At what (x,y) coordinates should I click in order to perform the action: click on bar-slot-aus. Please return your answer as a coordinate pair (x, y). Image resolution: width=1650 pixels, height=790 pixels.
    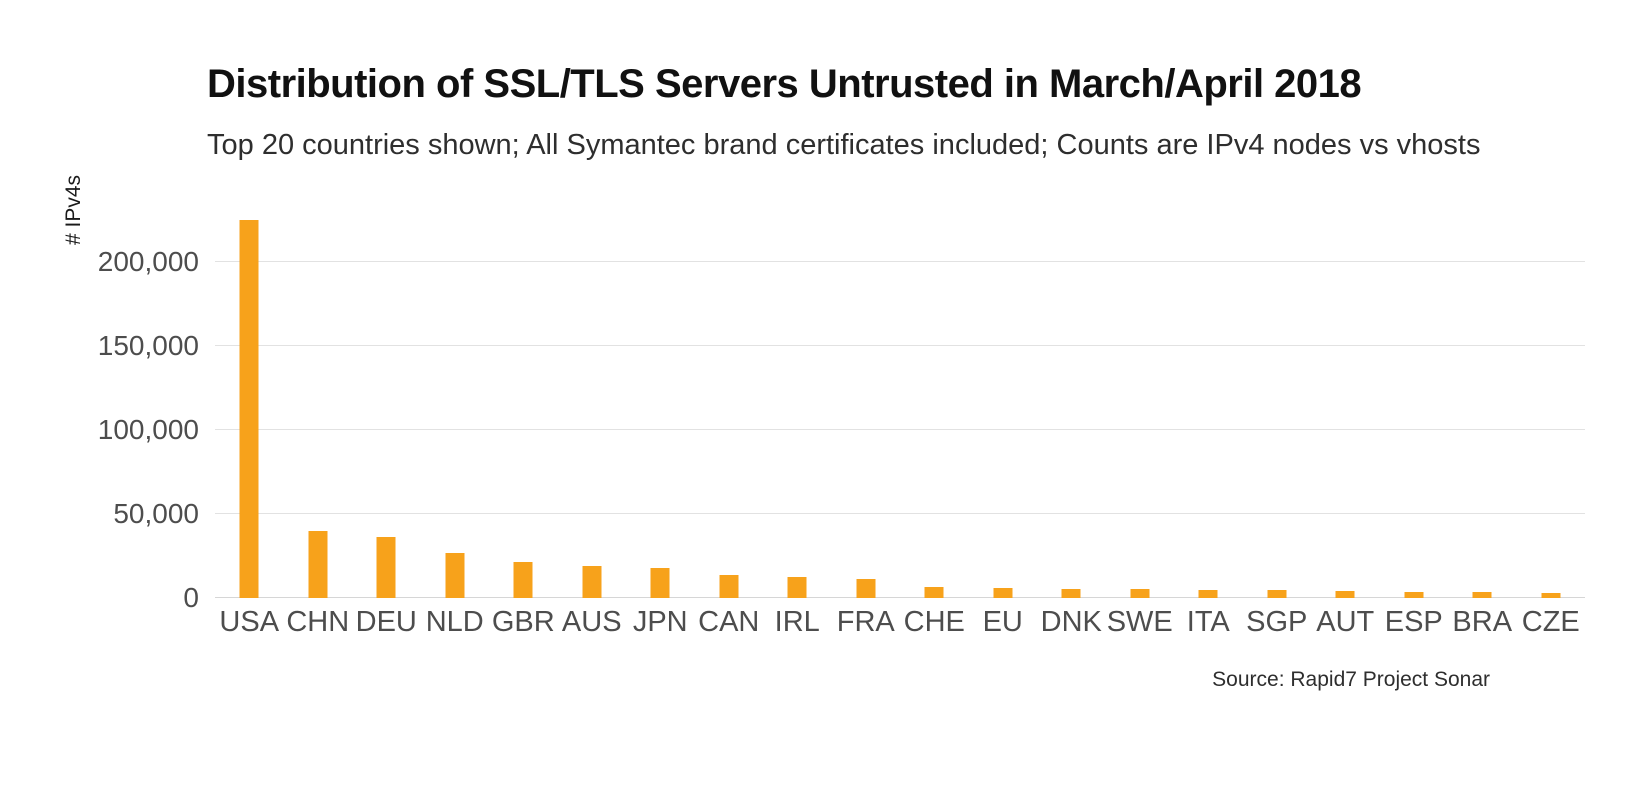
    Looking at the image, I should click on (592, 403).